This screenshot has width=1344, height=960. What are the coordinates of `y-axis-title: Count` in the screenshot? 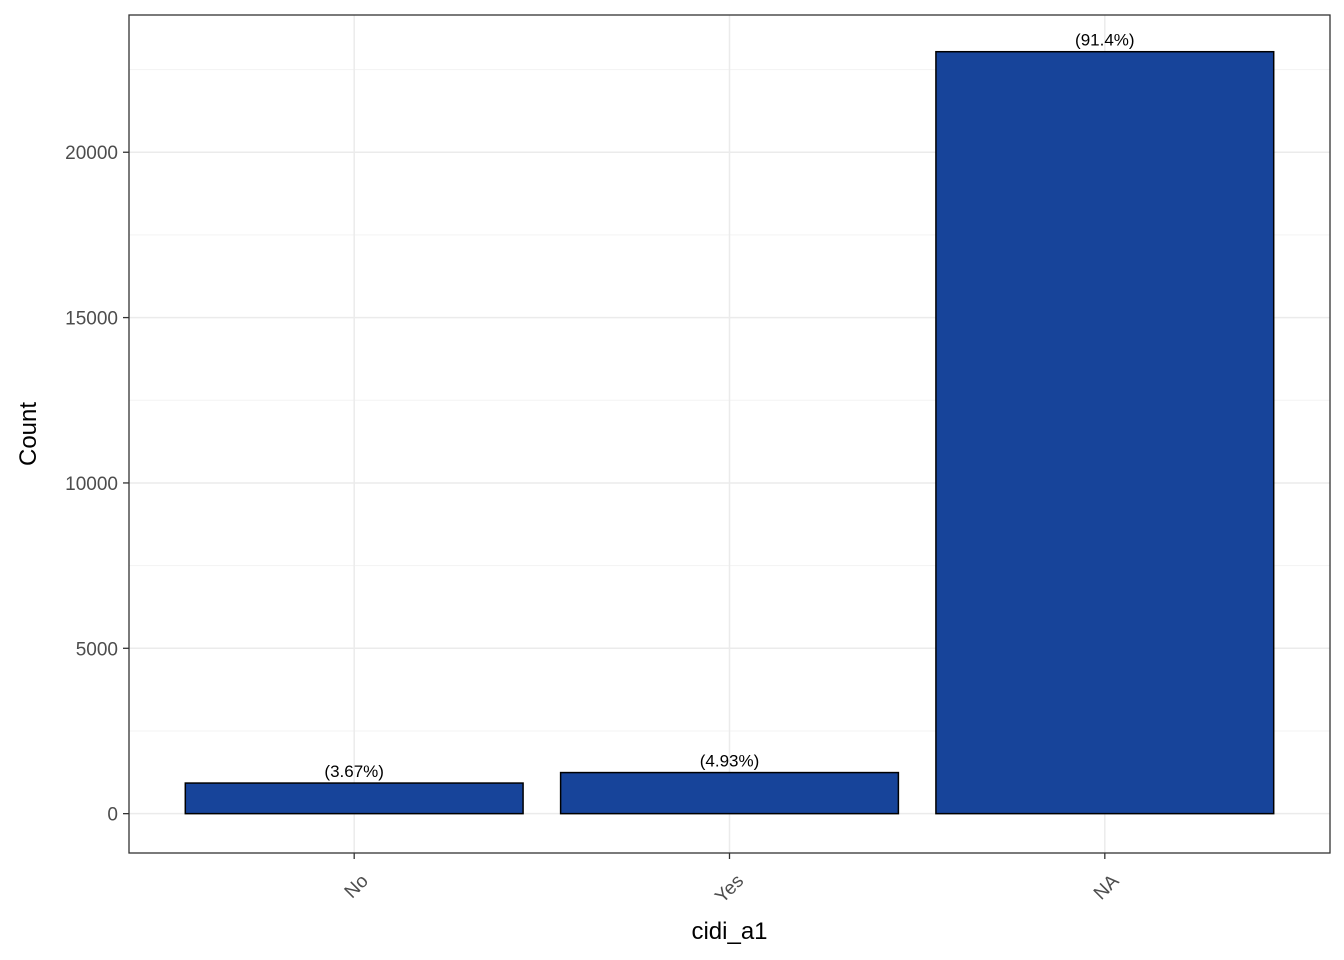 It's located at (28, 434).